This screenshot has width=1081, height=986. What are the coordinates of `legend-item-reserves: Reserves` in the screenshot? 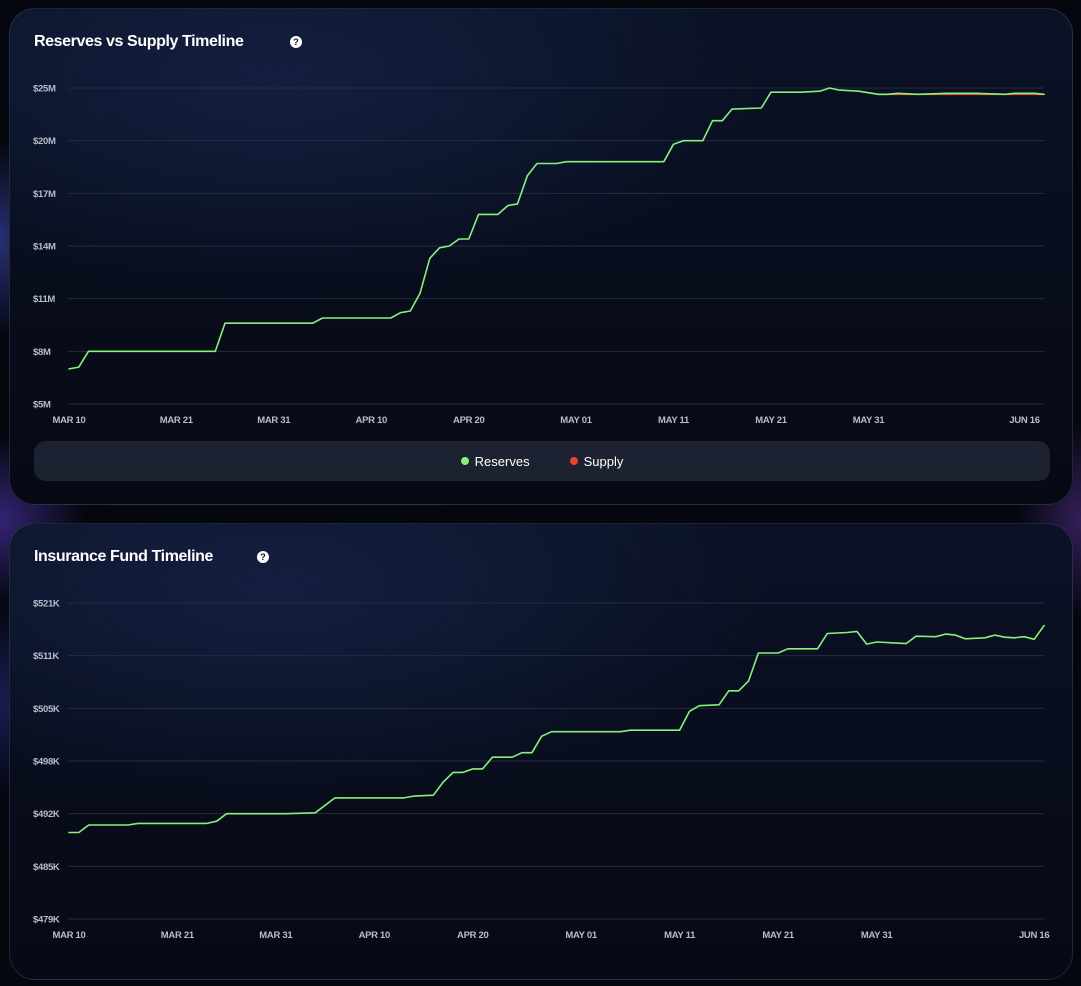 It's located at (495, 461).